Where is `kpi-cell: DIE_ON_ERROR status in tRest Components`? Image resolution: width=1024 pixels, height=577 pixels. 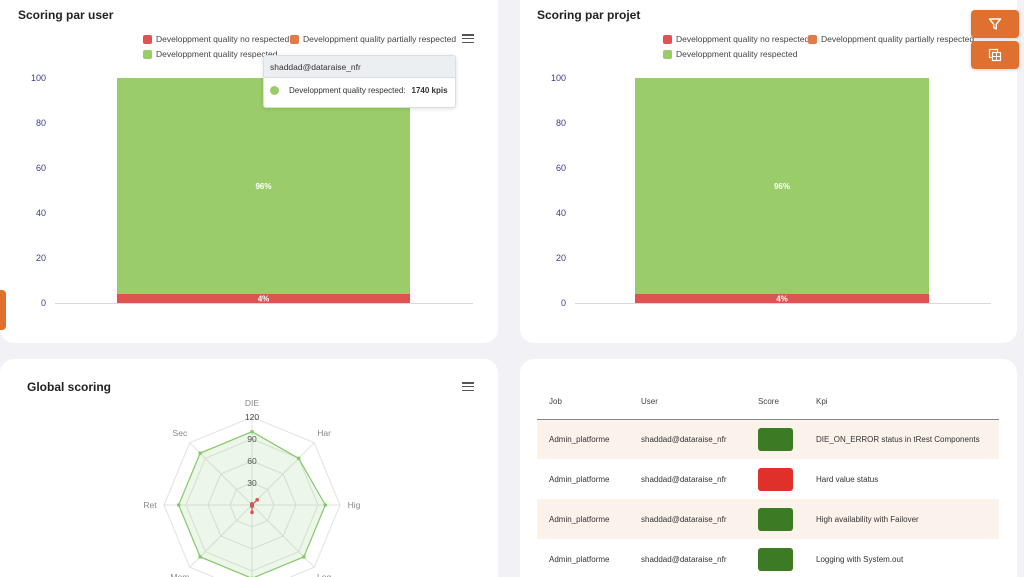 kpi-cell: DIE_ON_ERROR status in tRest Components is located at coordinates (901, 439).